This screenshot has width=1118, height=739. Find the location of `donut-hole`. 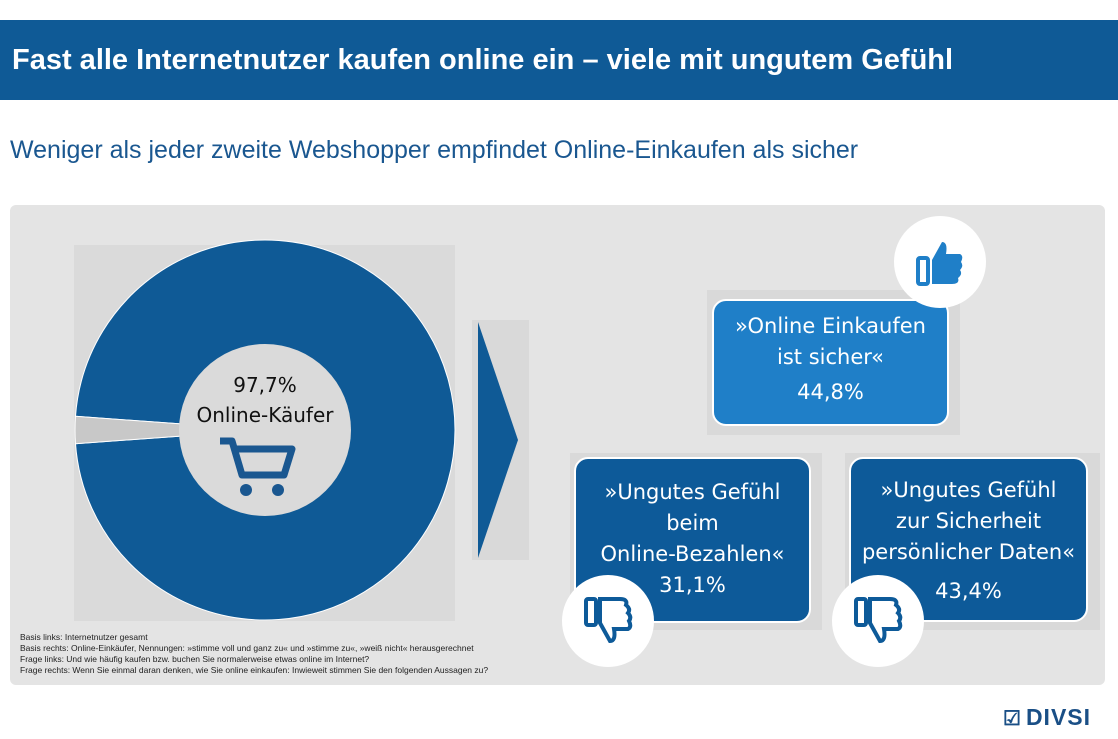

donut-hole is located at coordinates (265, 430).